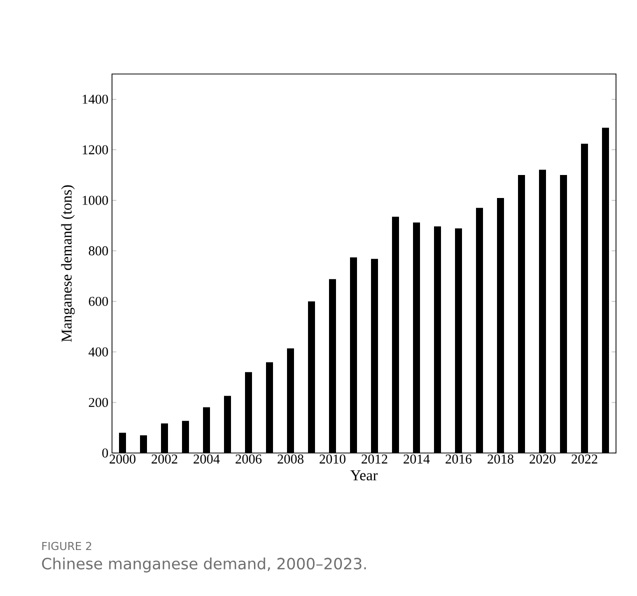  What do you see at coordinates (417, 459) in the screenshot?
I see `x-tick-label: 2014` at bounding box center [417, 459].